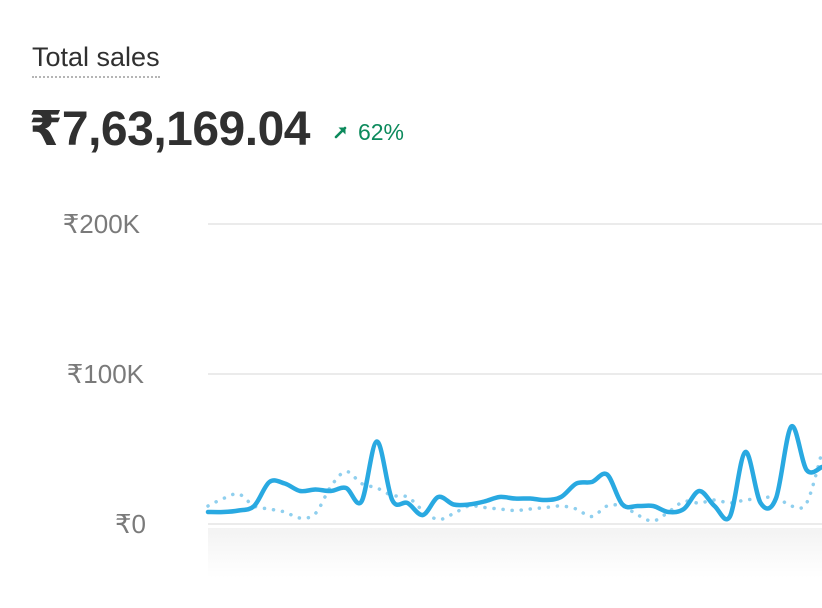 This screenshot has height=608, width=822. What do you see at coordinates (515, 553) in the screenshot?
I see `baseline-shadow` at bounding box center [515, 553].